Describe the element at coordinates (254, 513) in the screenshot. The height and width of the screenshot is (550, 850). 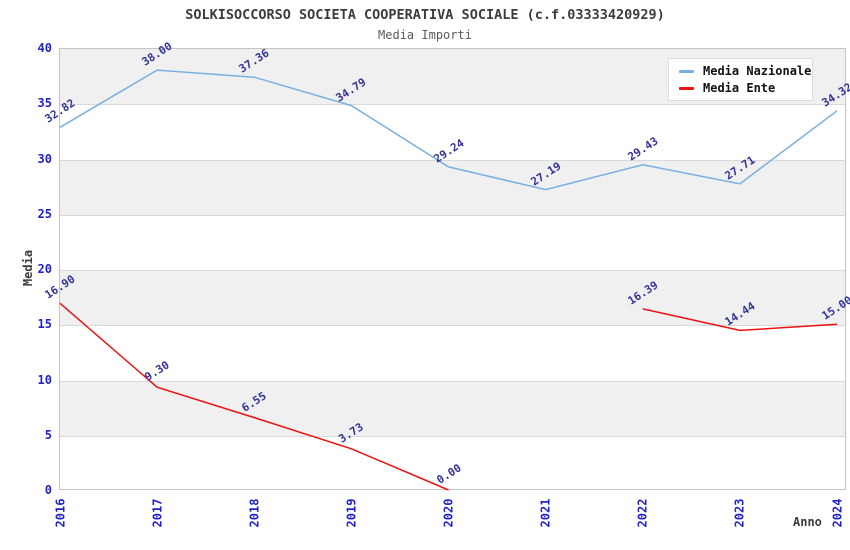
I see `x-tick-label: 2018` at that location.